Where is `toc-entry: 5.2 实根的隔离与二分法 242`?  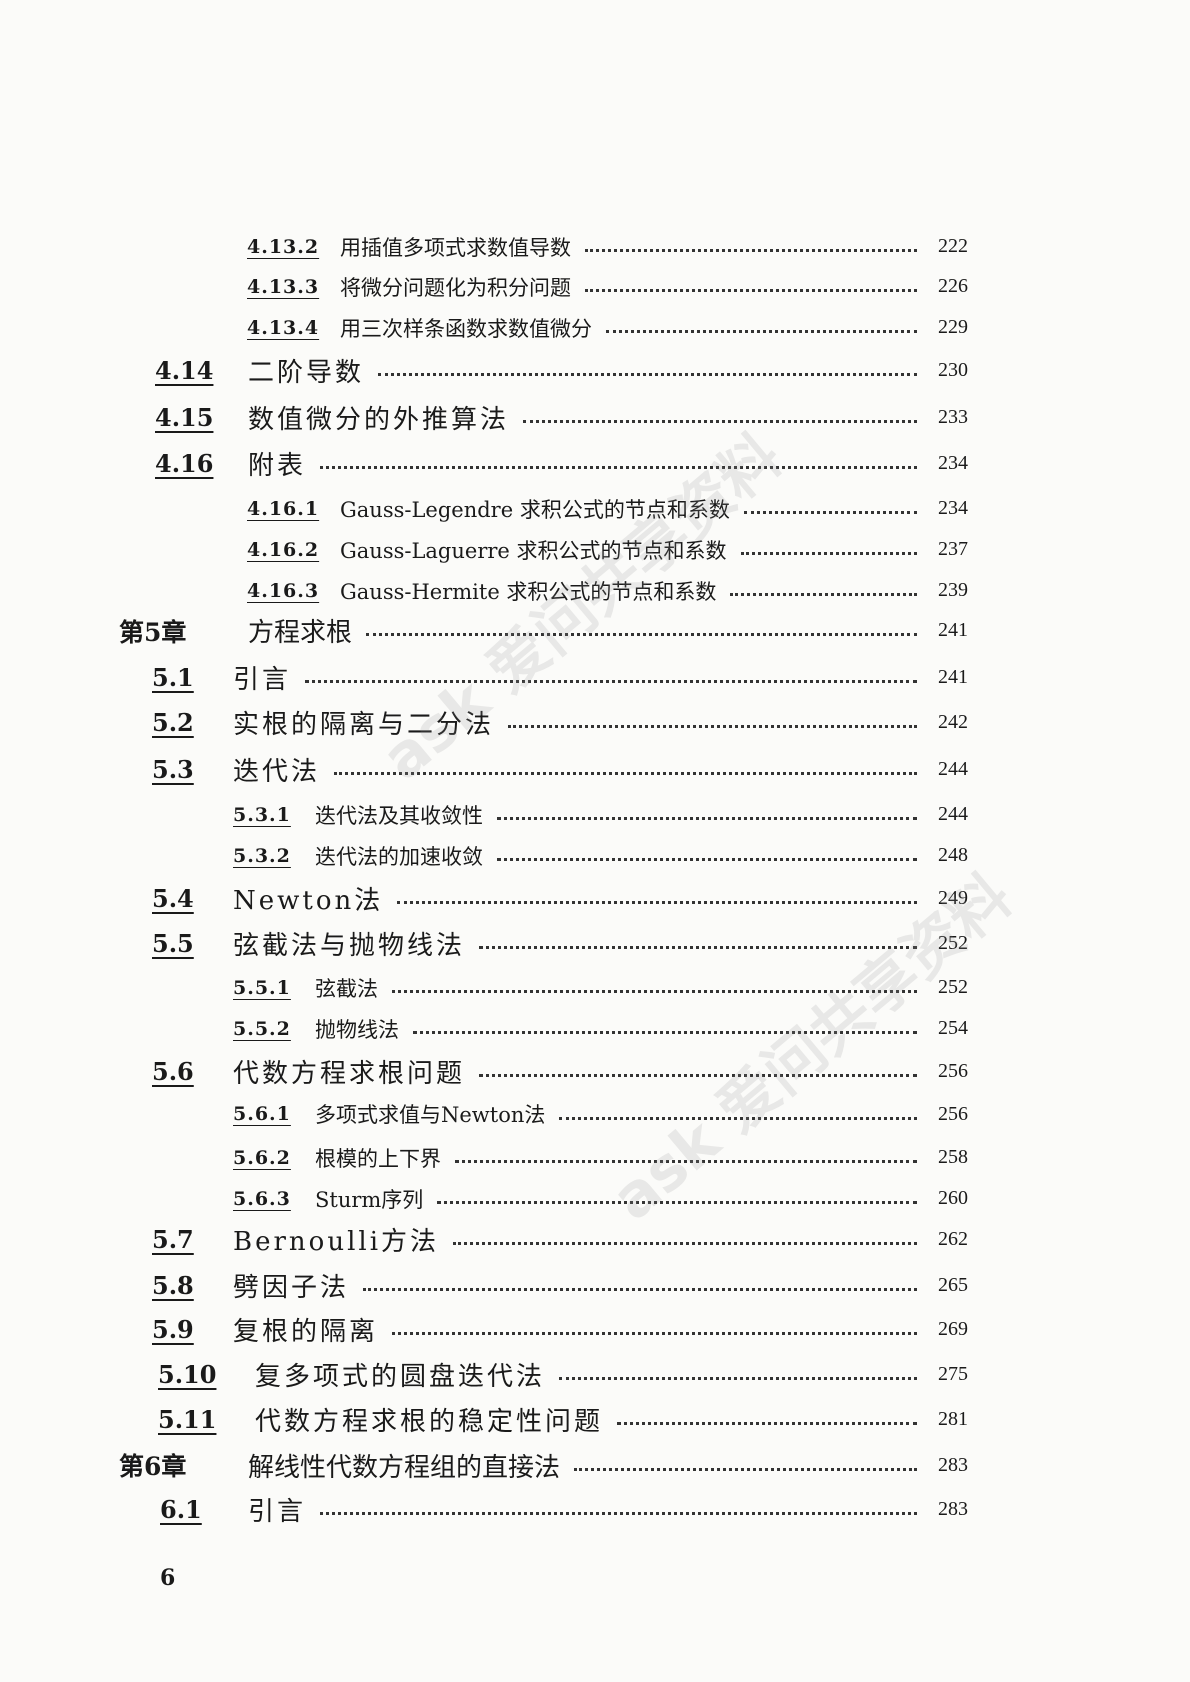 toc-entry: 5.2 实根的隔离与二分法 242 is located at coordinates (595, 723).